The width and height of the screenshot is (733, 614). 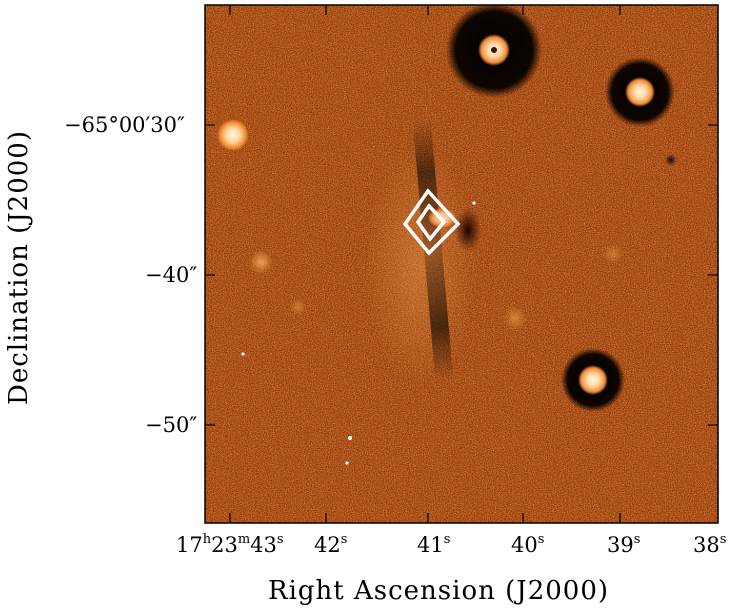 I want to click on dark-spot, so click(x=671, y=160).